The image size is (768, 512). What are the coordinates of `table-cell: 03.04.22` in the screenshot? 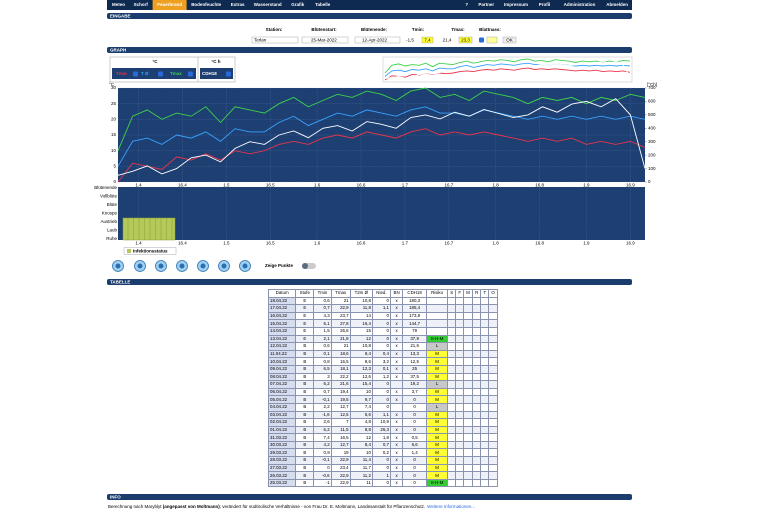 It's located at (282, 415).